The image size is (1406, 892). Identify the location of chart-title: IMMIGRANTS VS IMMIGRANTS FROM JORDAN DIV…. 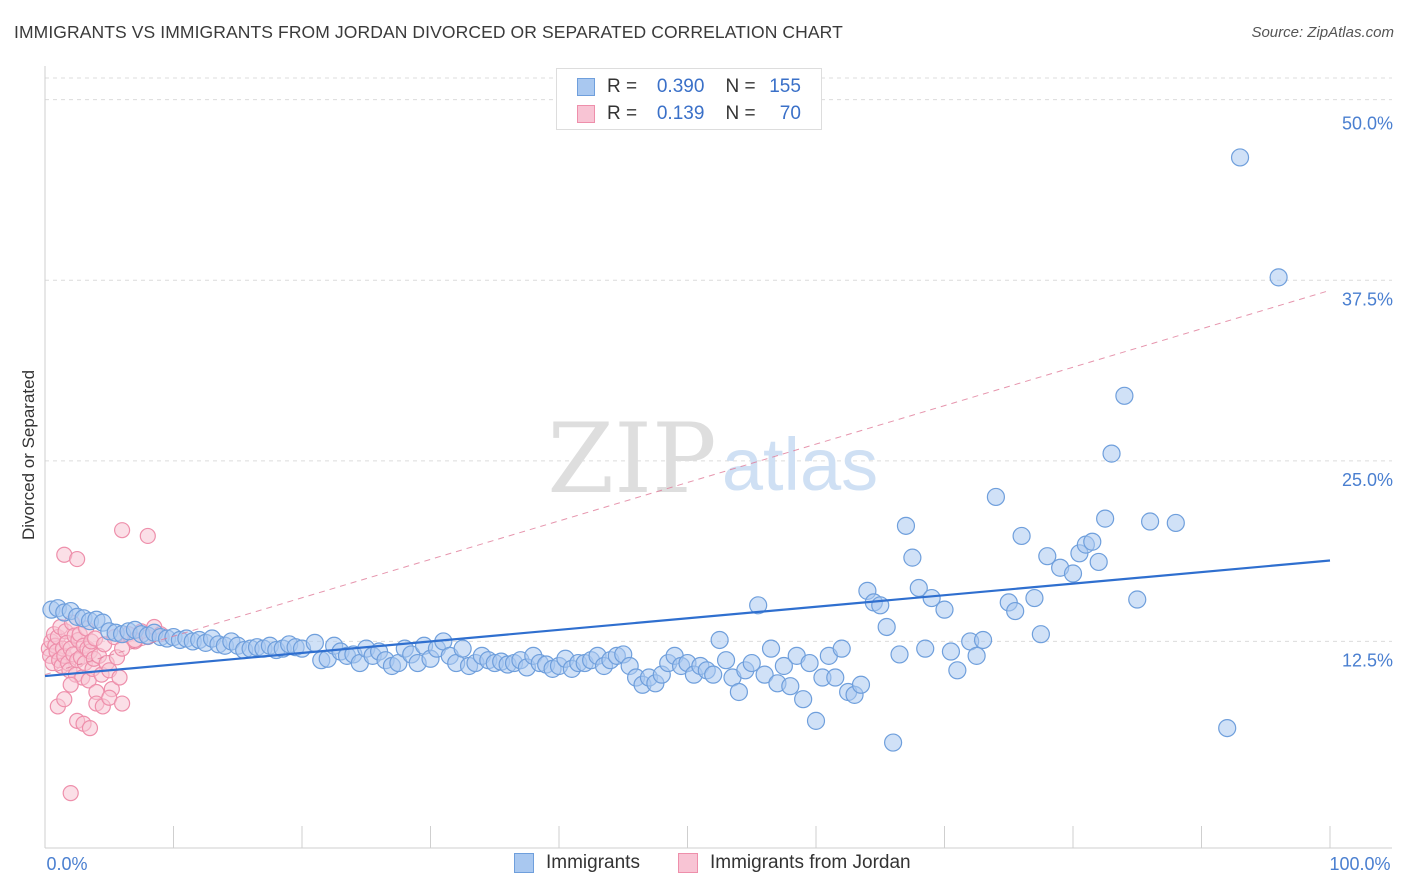
(428, 32).